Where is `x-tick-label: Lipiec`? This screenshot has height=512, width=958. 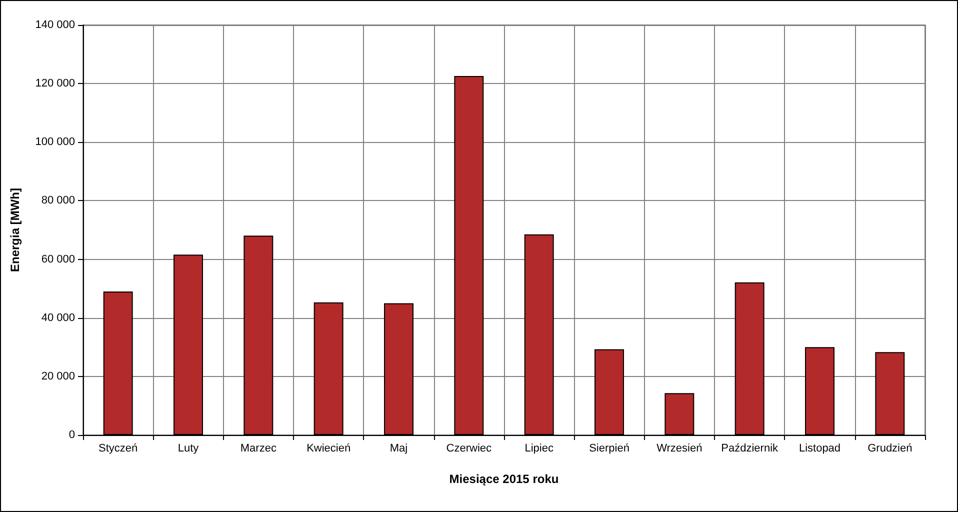 x-tick-label: Lipiec is located at coordinates (539, 448).